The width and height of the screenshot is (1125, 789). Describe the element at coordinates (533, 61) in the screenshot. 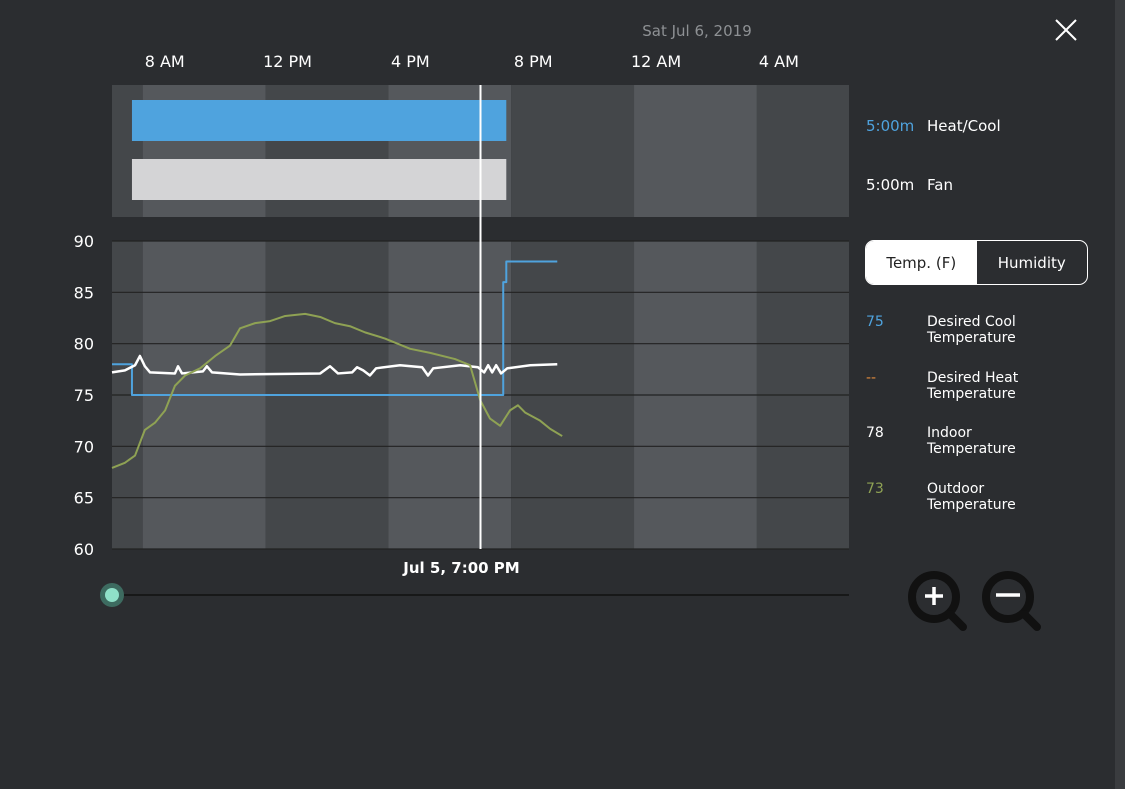

I see `x-tick-label: 8 PM` at that location.